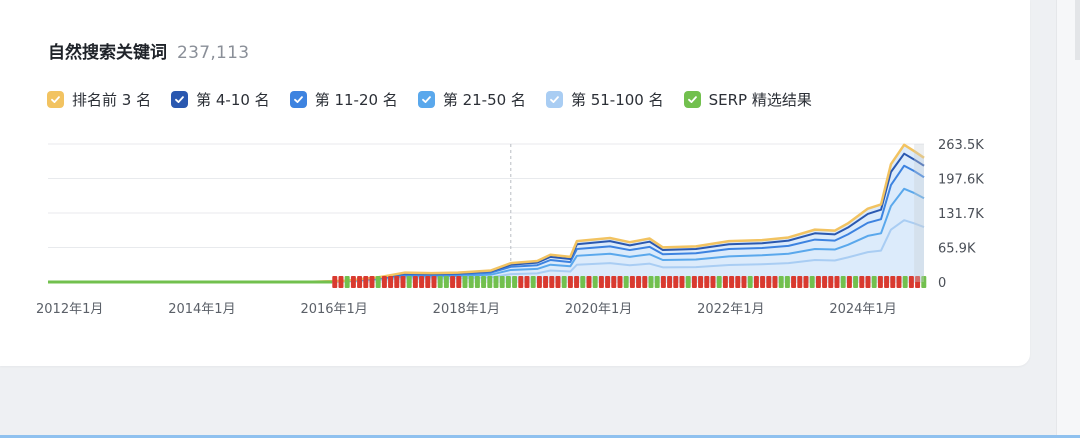 The image size is (1080, 438). What do you see at coordinates (617, 99) in the screenshot?
I see `legend-label: 第 51-100 名` at bounding box center [617, 99].